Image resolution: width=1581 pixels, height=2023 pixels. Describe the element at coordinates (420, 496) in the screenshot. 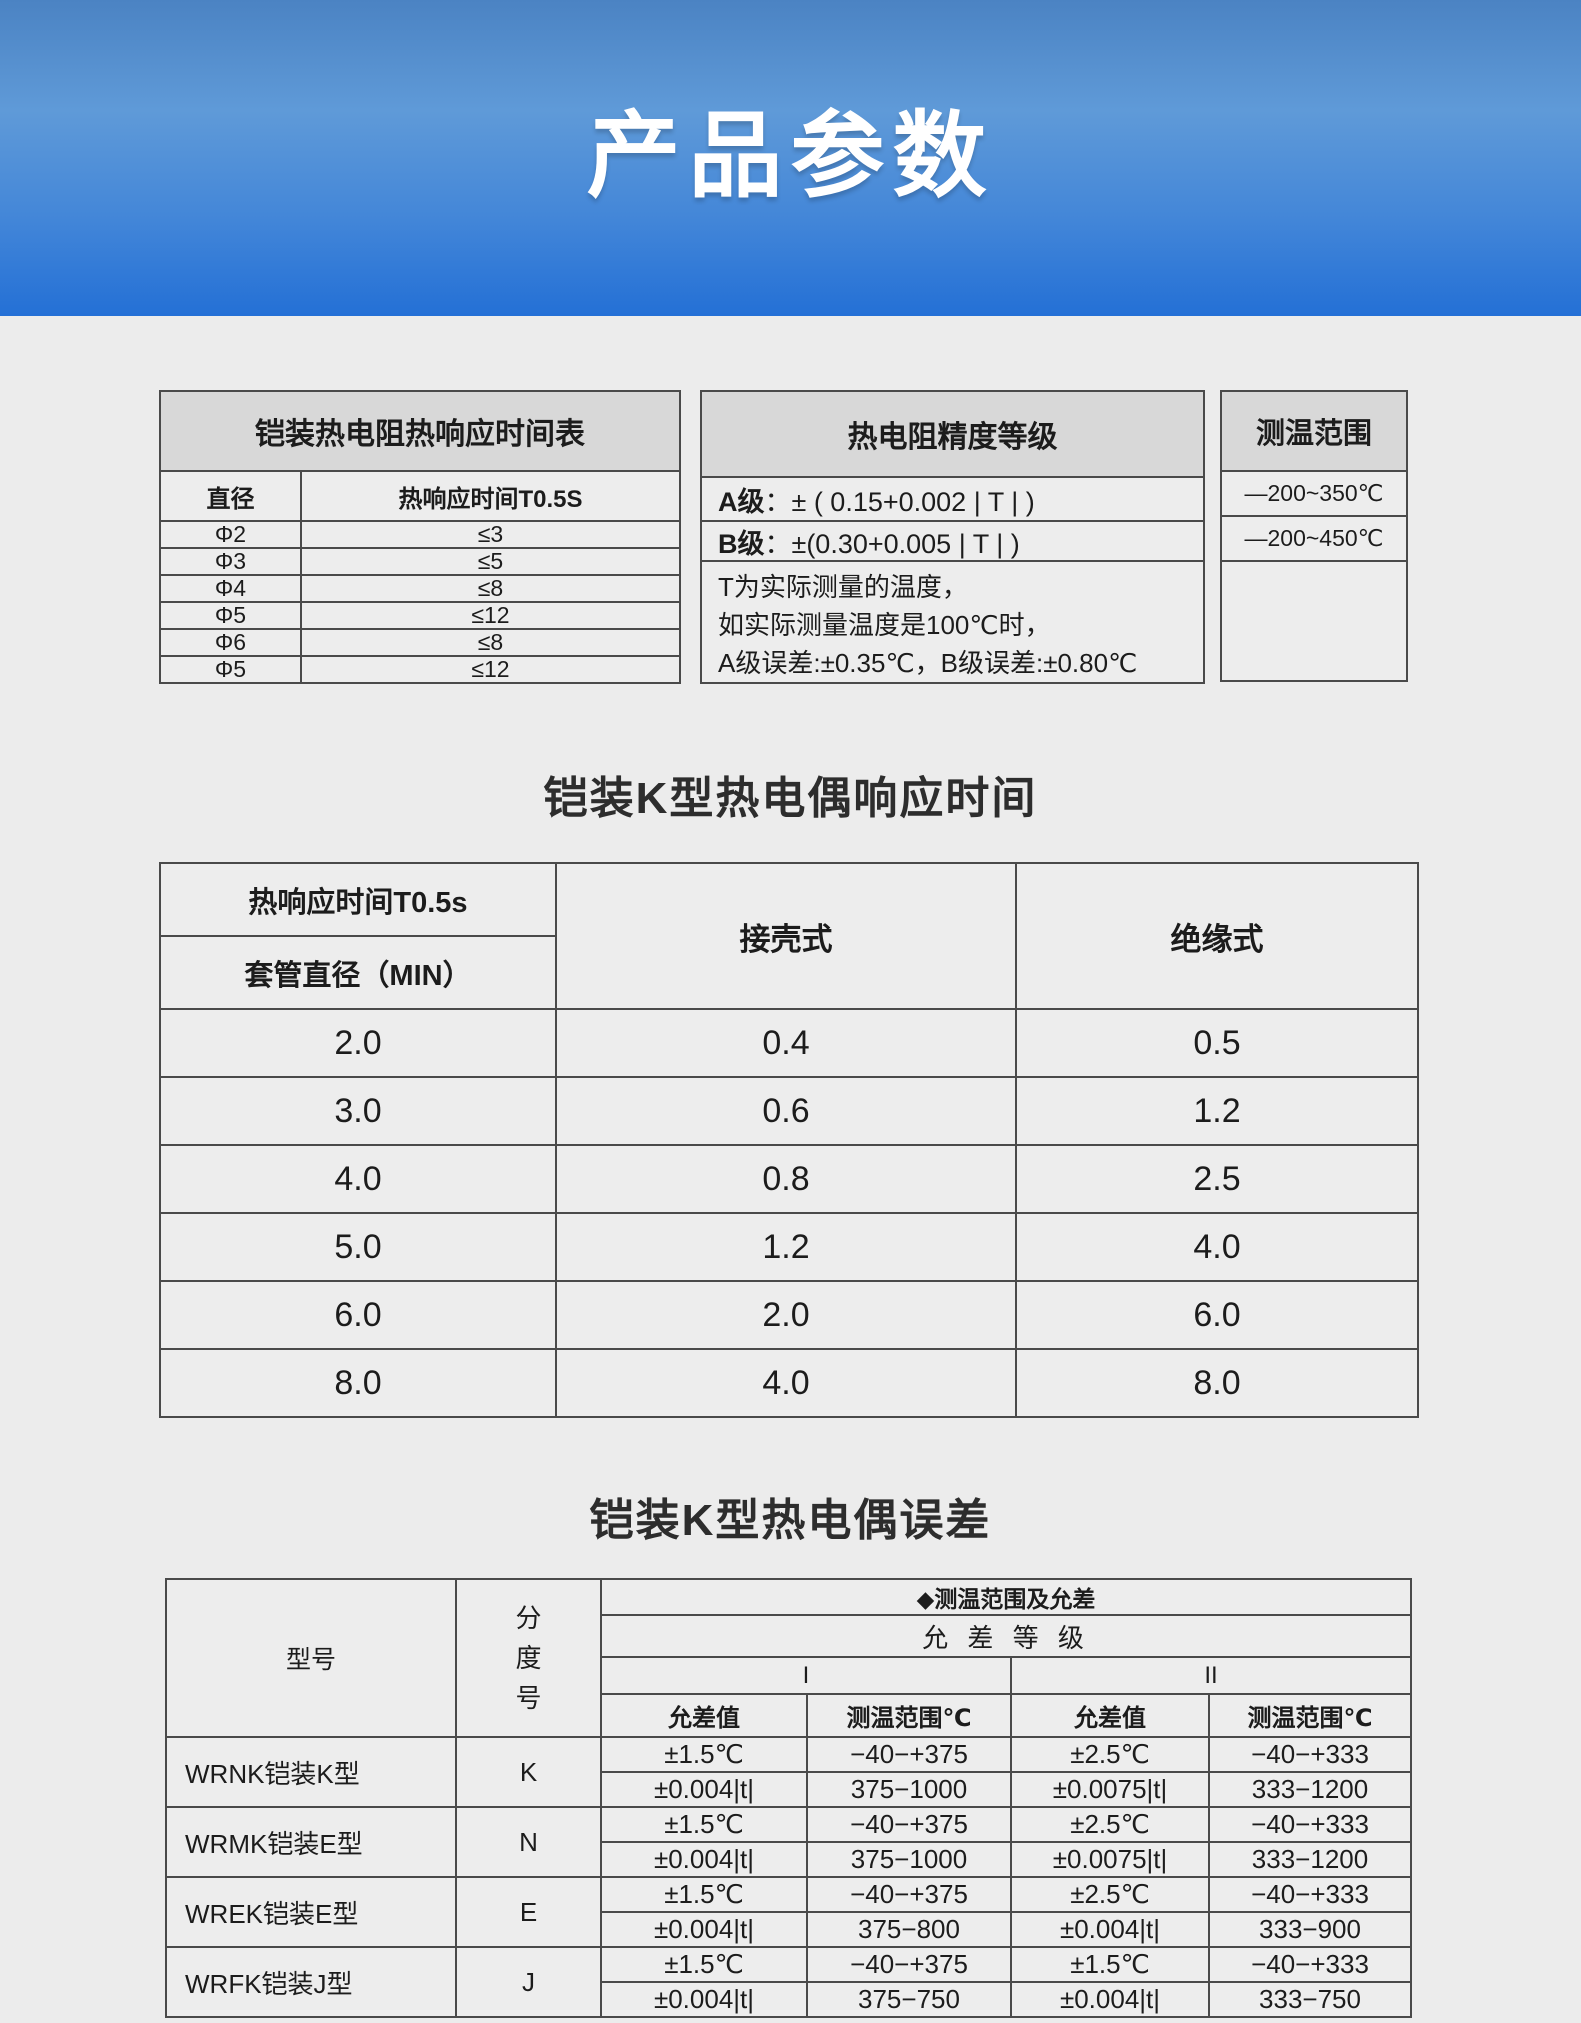

I see `table-header-row: 直径 热响应时间T0.5S` at that location.